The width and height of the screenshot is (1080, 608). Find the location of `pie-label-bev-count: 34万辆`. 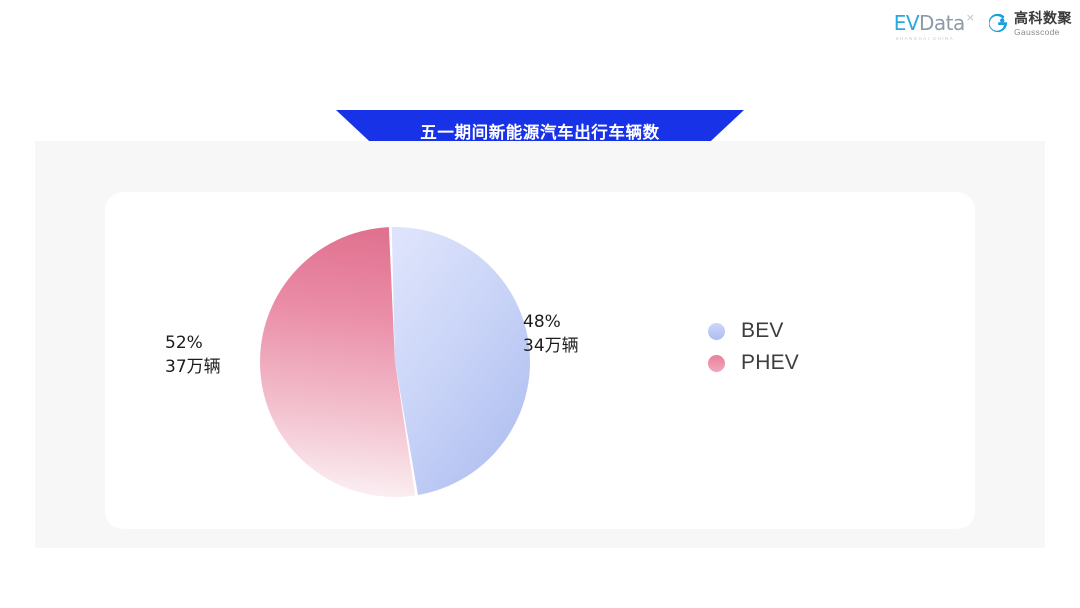

pie-label-bev-count: 34万辆 is located at coordinates (551, 346).